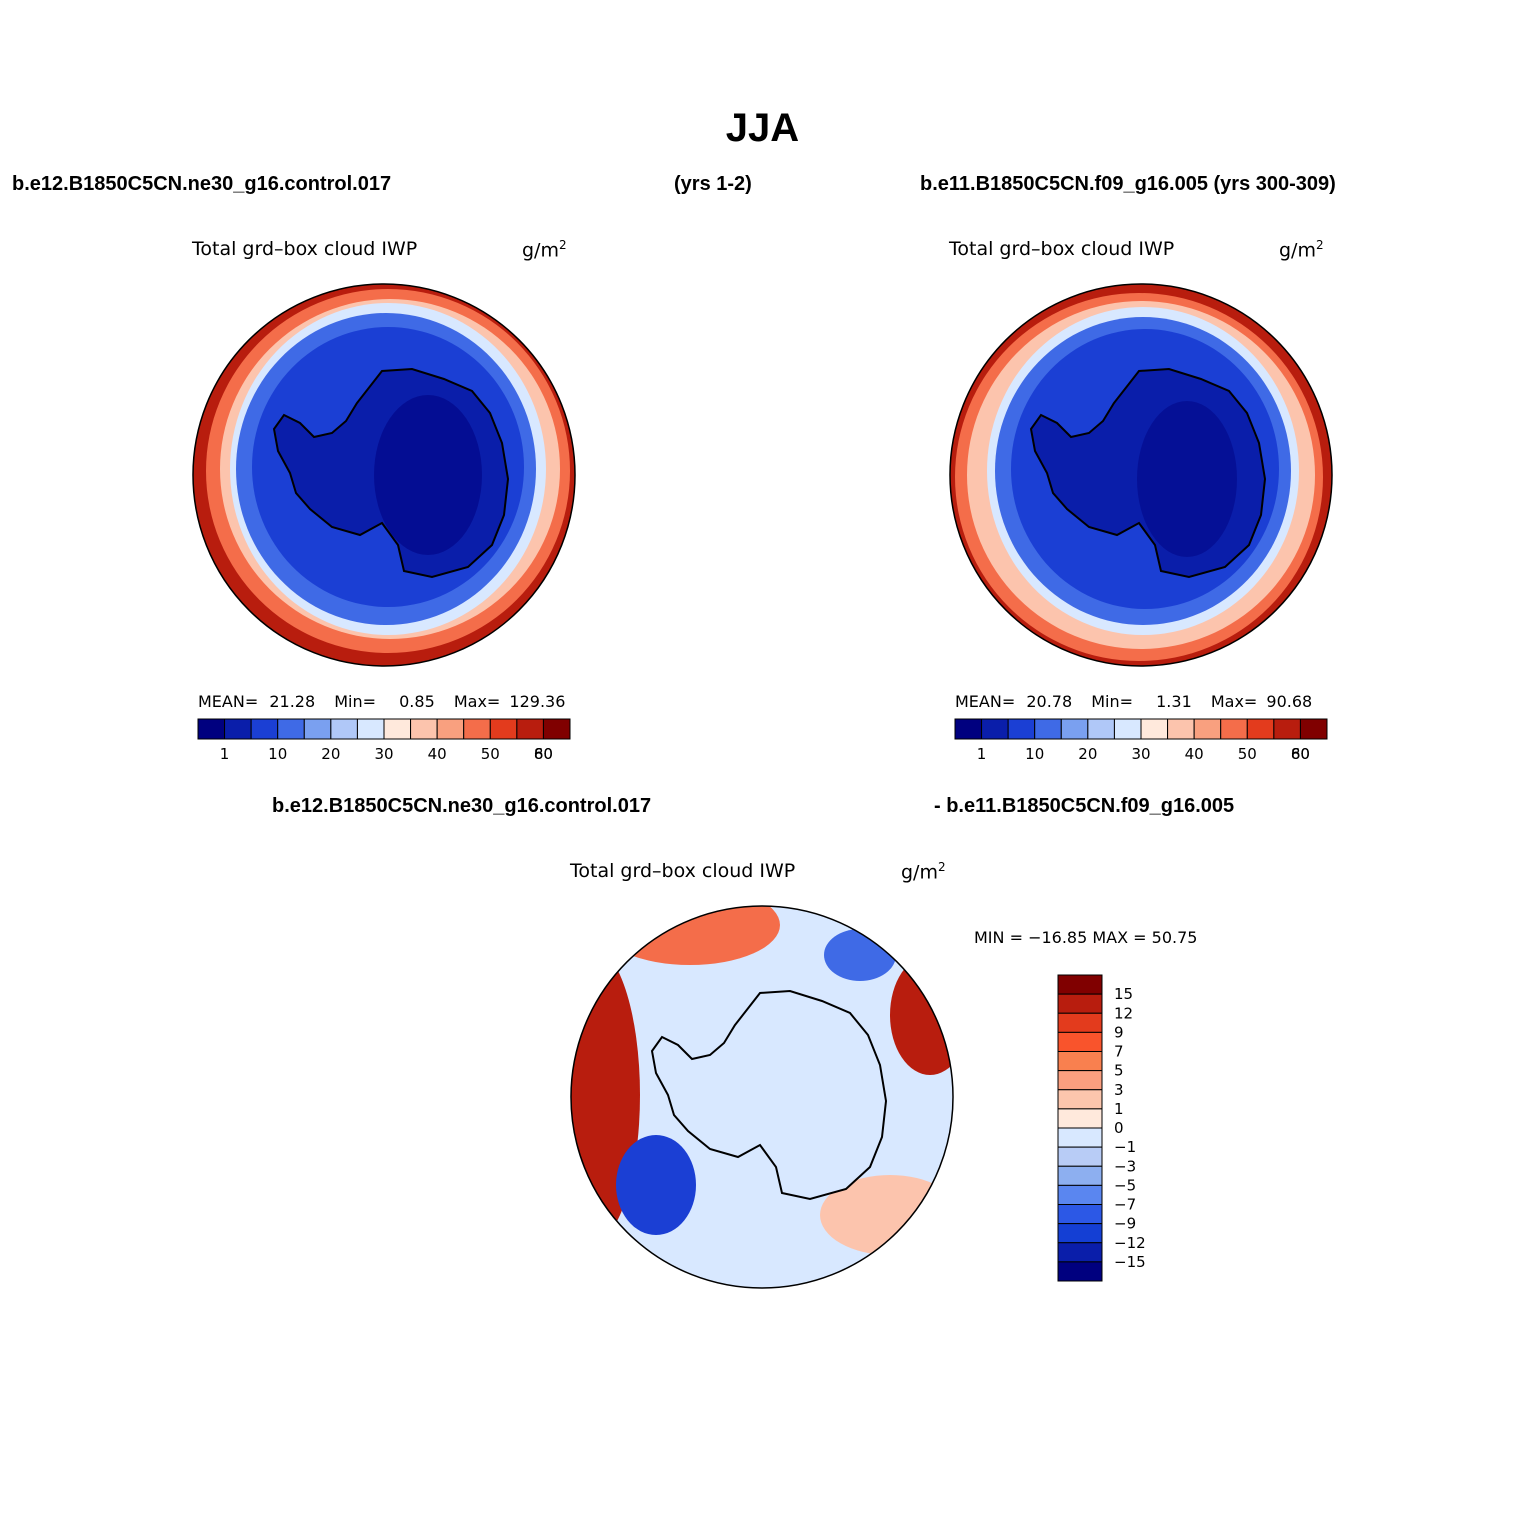 The height and width of the screenshot is (1525, 1525). I want to click on panel2-colorbar-tick-label: 40, so click(1194, 754).